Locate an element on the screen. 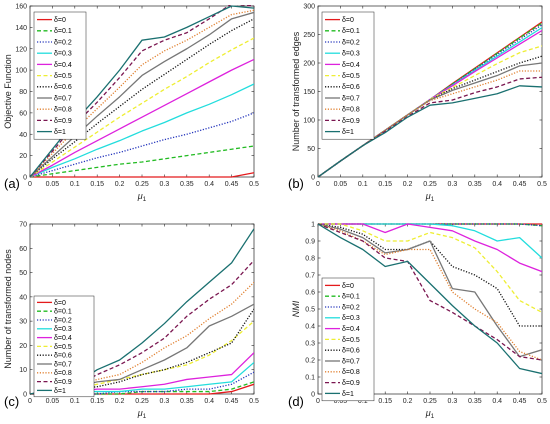  y-tick-label: 0.7 is located at coordinates (310, 276).